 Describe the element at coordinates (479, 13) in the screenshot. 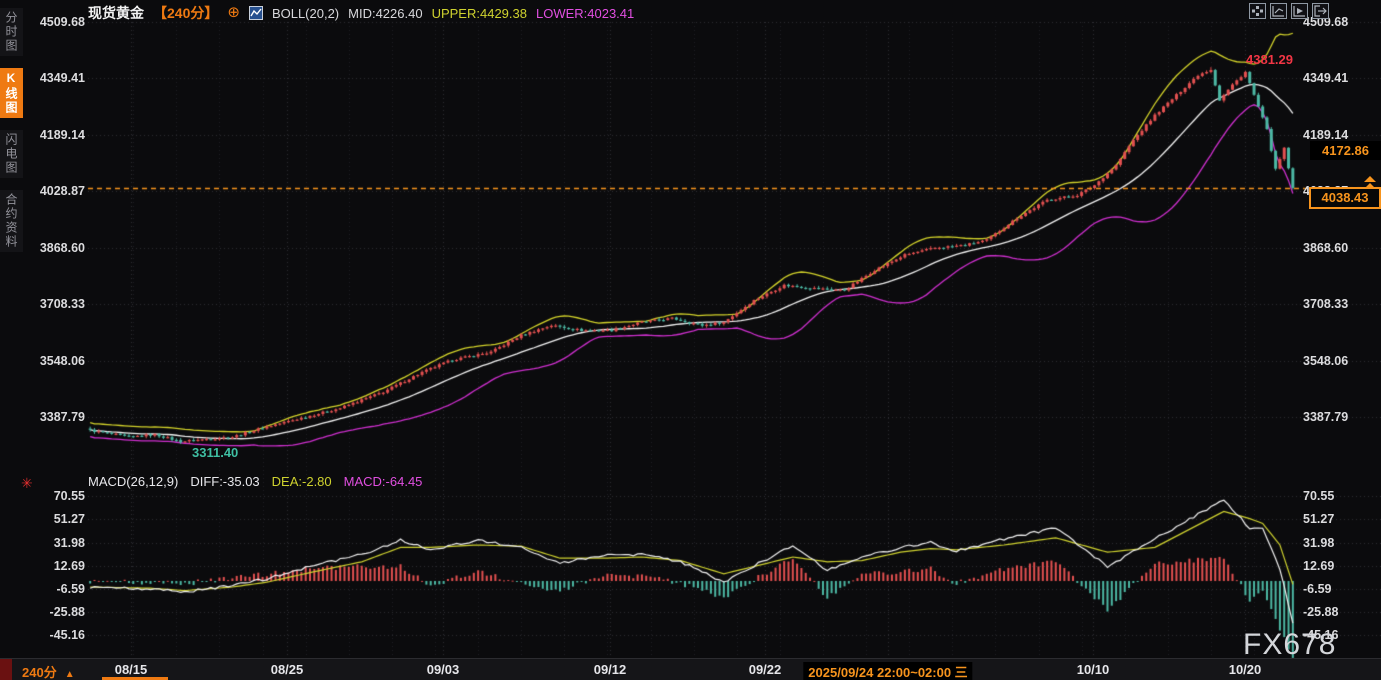

I see `boll-upper-value: UPPER:4429.38` at that location.